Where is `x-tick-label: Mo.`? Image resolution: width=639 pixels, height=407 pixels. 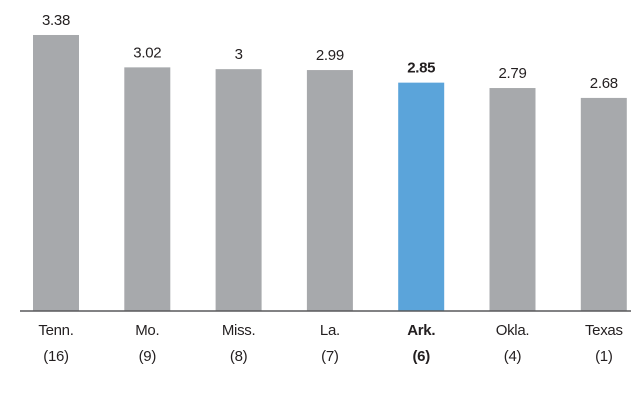 x-tick-label: Mo. is located at coordinates (147, 330).